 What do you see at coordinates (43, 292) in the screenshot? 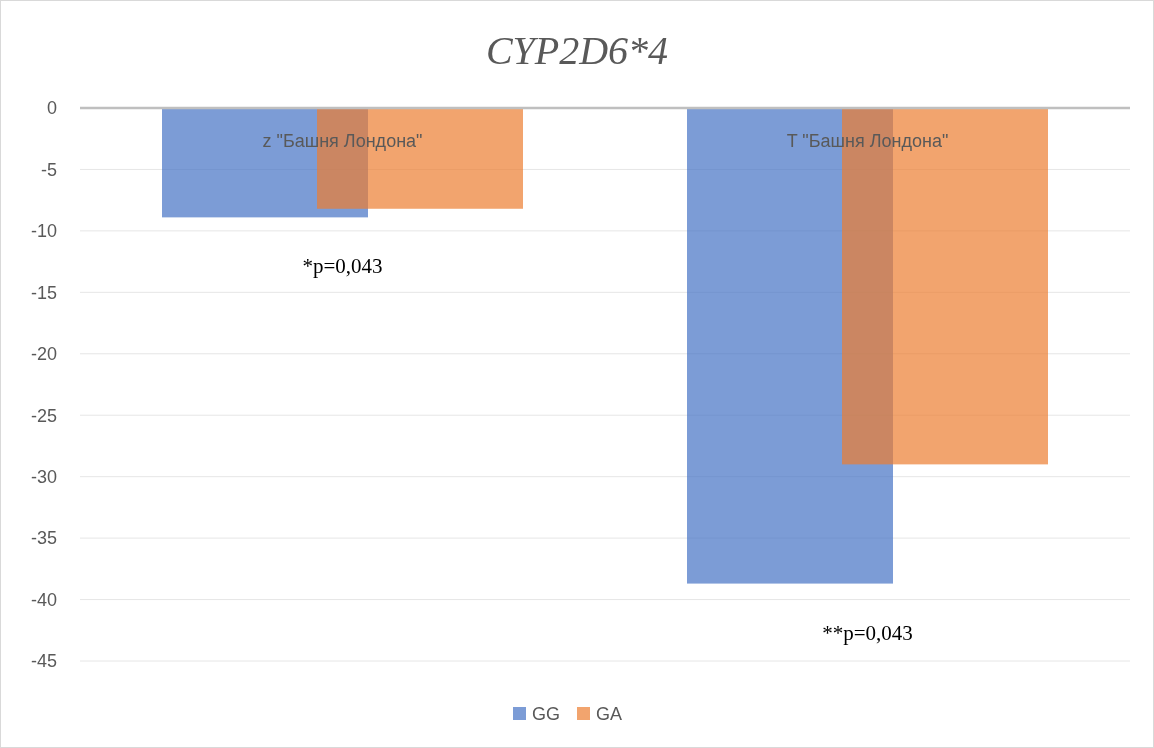
I see `y-tick-label: -15` at bounding box center [43, 292].